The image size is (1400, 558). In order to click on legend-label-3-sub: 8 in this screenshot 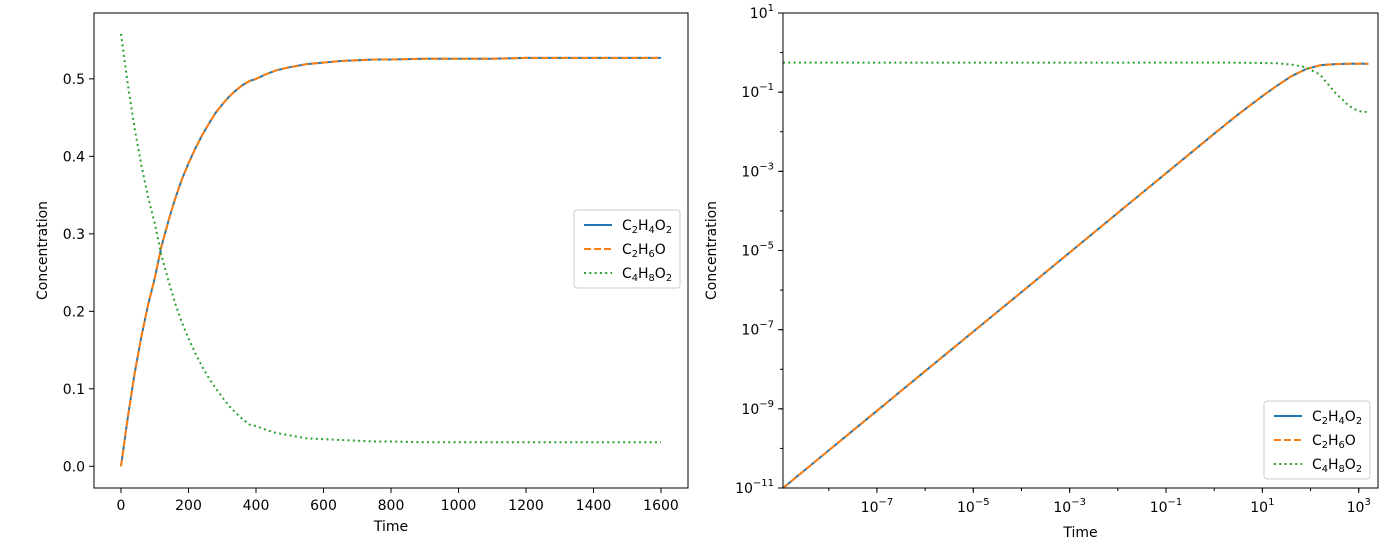, I will do `click(652, 278)`.